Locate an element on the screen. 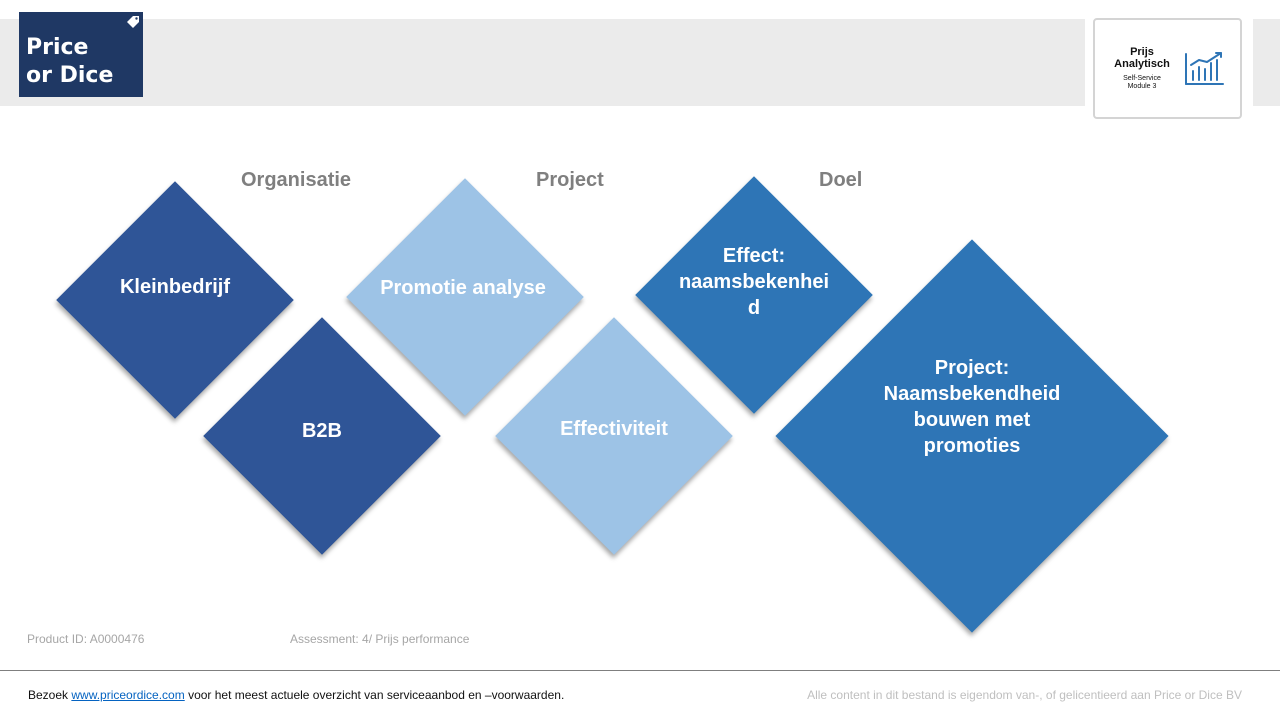  effect-label-line-1: Effect: is located at coordinates (754, 256).